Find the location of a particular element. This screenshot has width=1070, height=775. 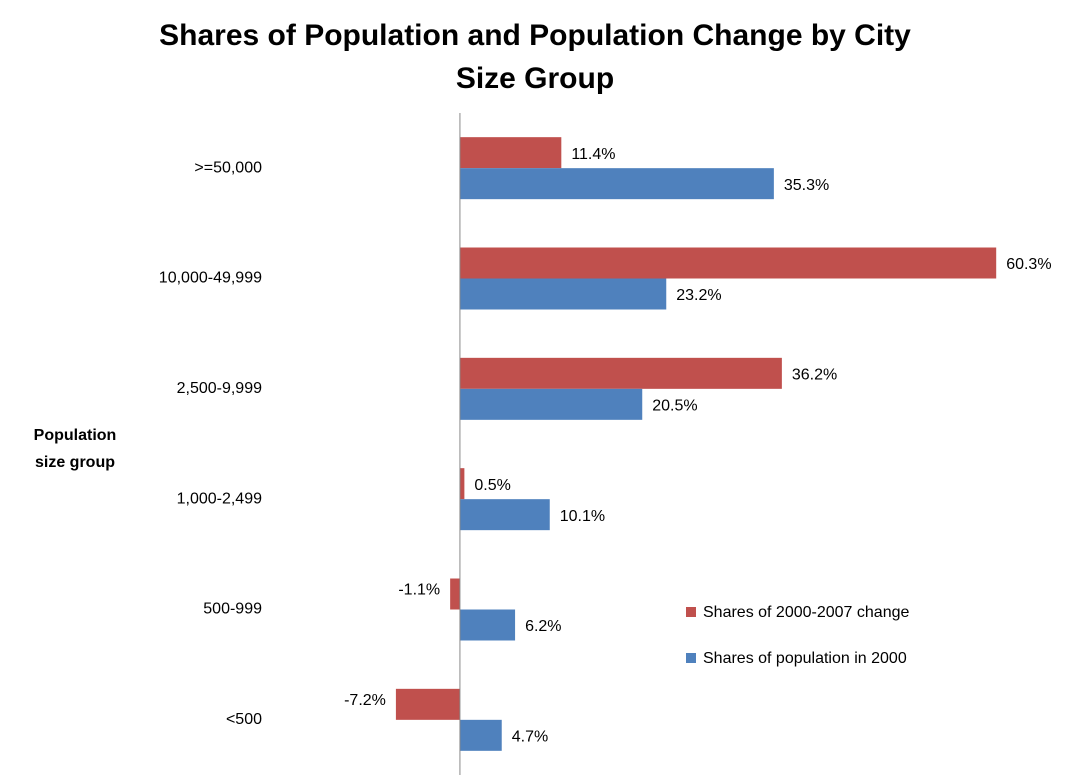

data-label: 6.2% is located at coordinates (543, 626).